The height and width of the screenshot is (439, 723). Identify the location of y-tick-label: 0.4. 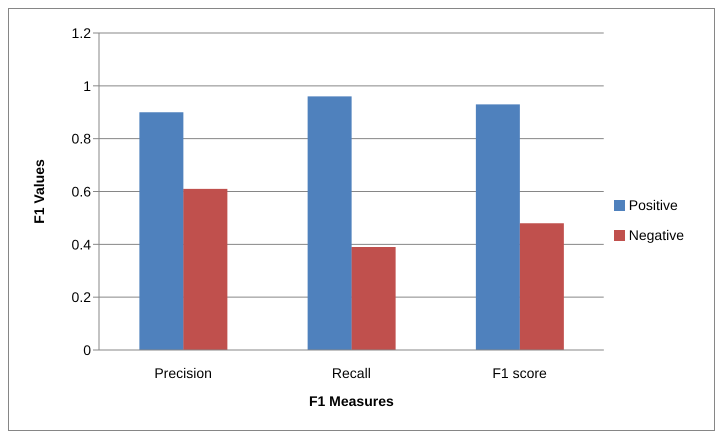
(82, 244).